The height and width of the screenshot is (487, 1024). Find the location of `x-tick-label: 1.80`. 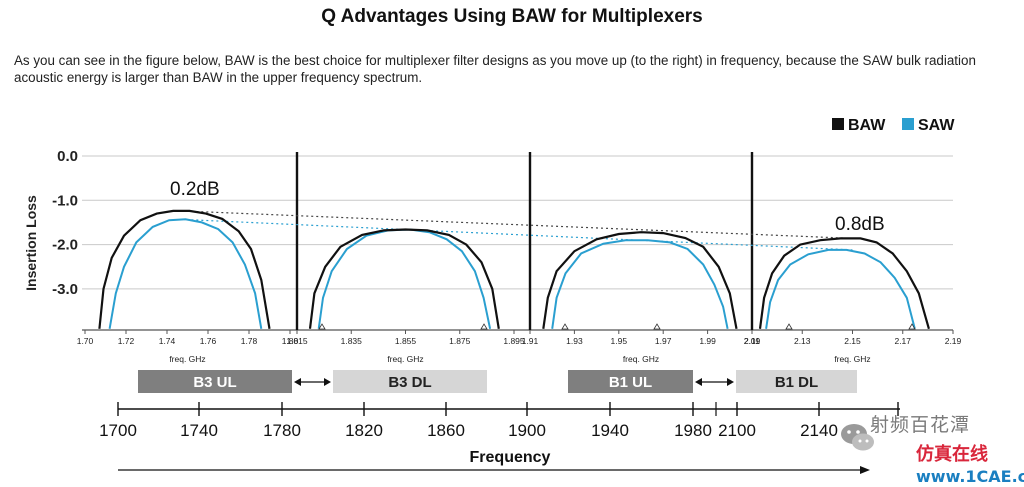

x-tick-label: 1.80 is located at coordinates (290, 341).